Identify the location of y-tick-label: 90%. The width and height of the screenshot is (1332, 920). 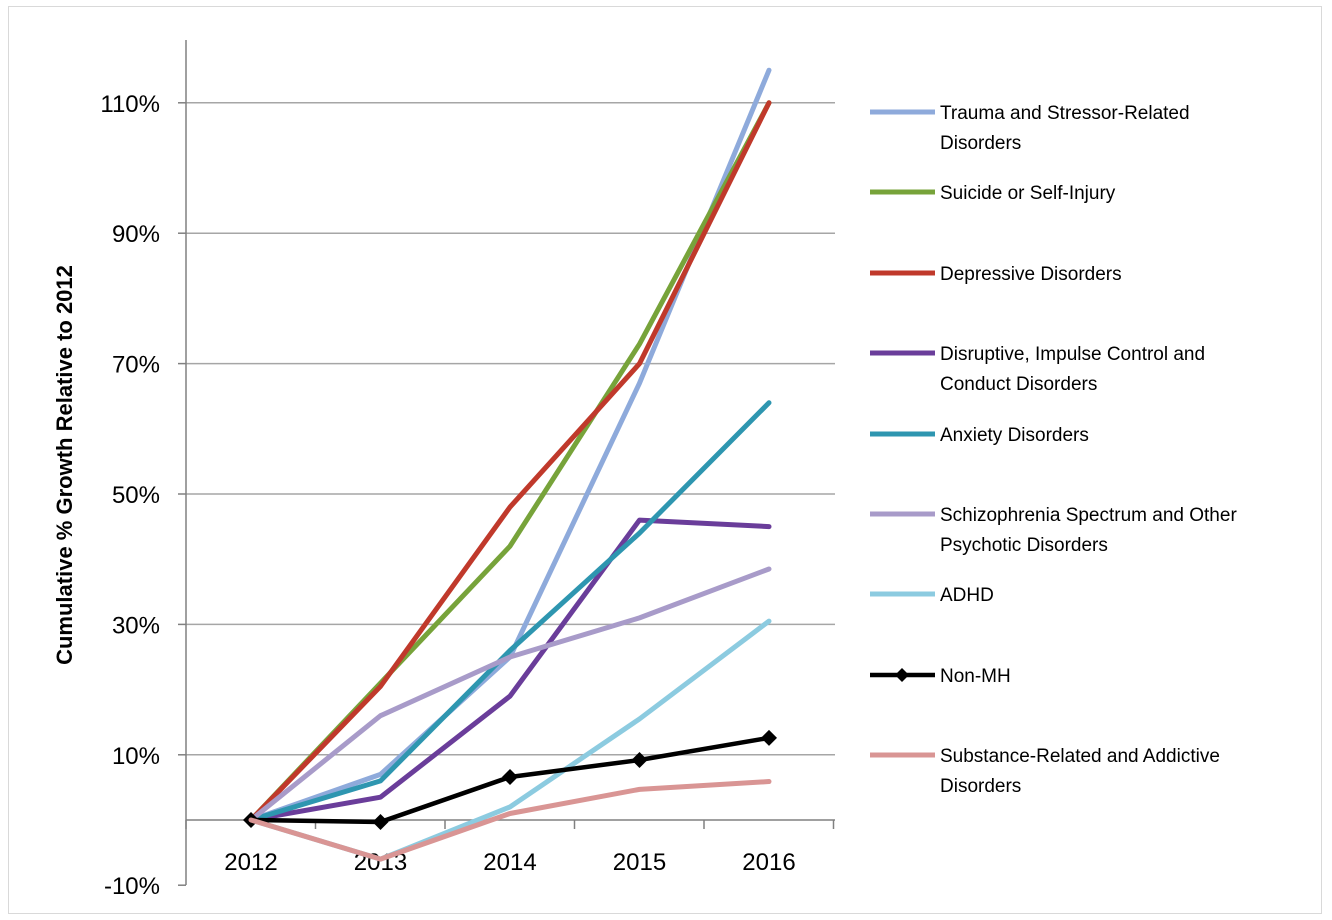
(136, 234).